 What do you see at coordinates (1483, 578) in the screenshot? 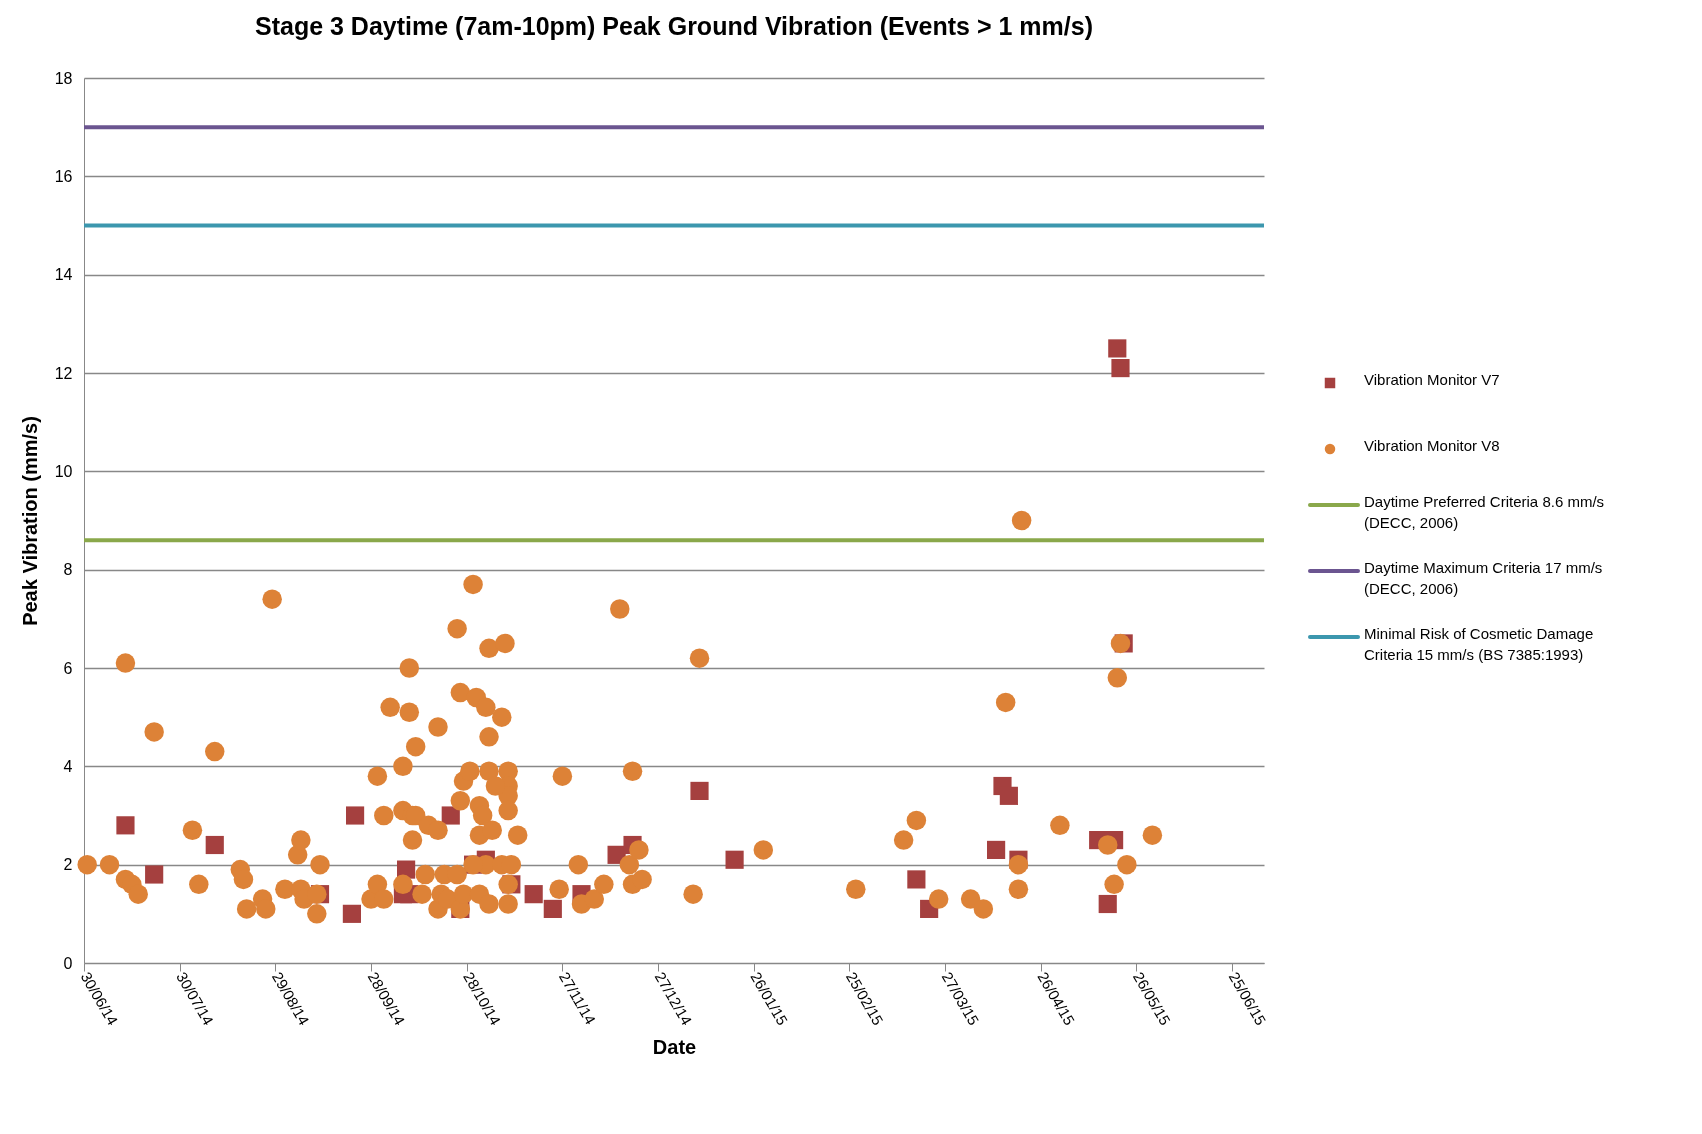
I see `legend-label: Daytime Maximum Criteria 17 mm/s (DECC, 2006)` at bounding box center [1483, 578].